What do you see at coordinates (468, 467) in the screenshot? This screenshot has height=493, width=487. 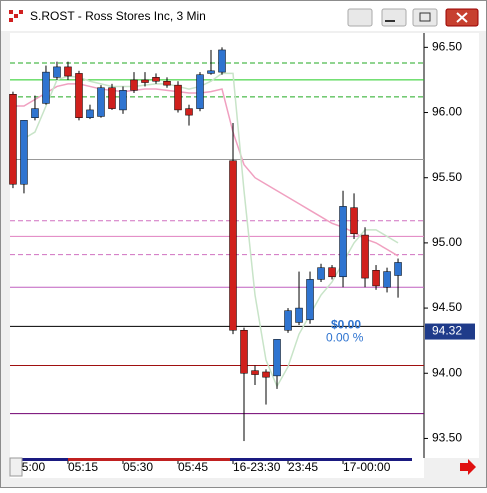 I see `scroll-right-arrow` at bounding box center [468, 467].